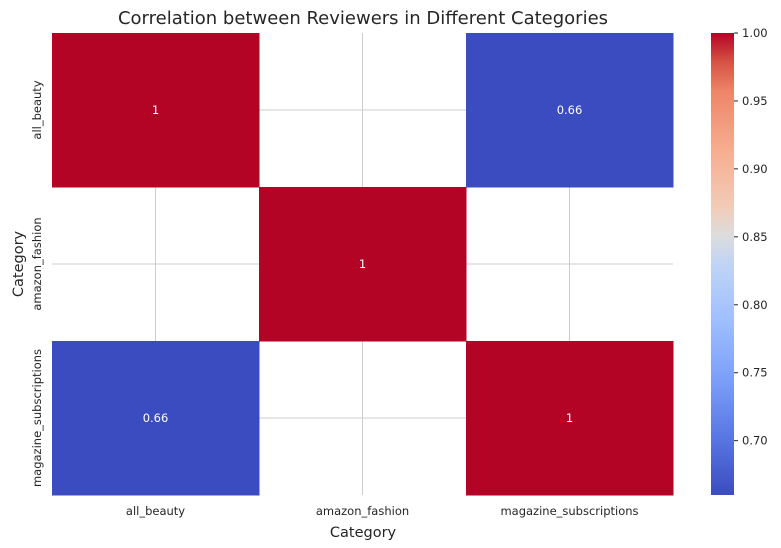 The height and width of the screenshot is (548, 781). I want to click on colorbar-ticks: 0.70 0.75 0.80 0.85 0.90 0.95 1.00, so click(751, 237).